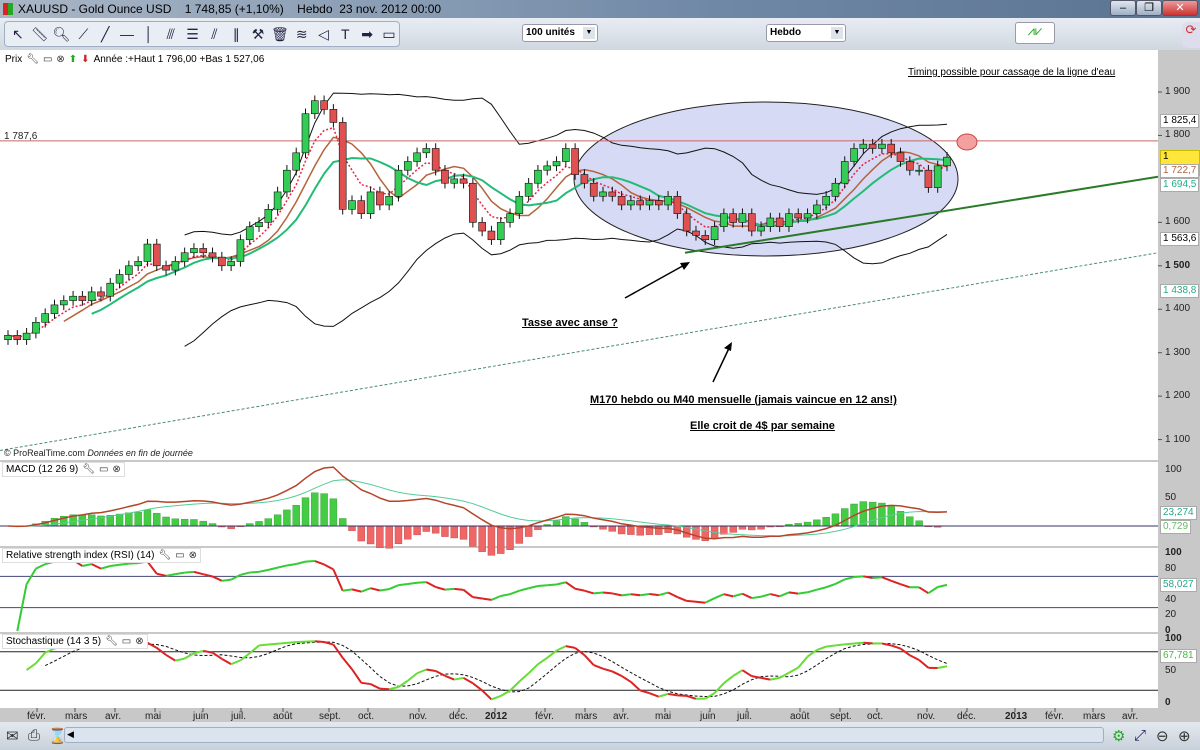 Image resolution: width=1200 pixels, height=750 pixels. What do you see at coordinates (83, 34) in the screenshot?
I see `segment-icon: ⟋` at bounding box center [83, 34].